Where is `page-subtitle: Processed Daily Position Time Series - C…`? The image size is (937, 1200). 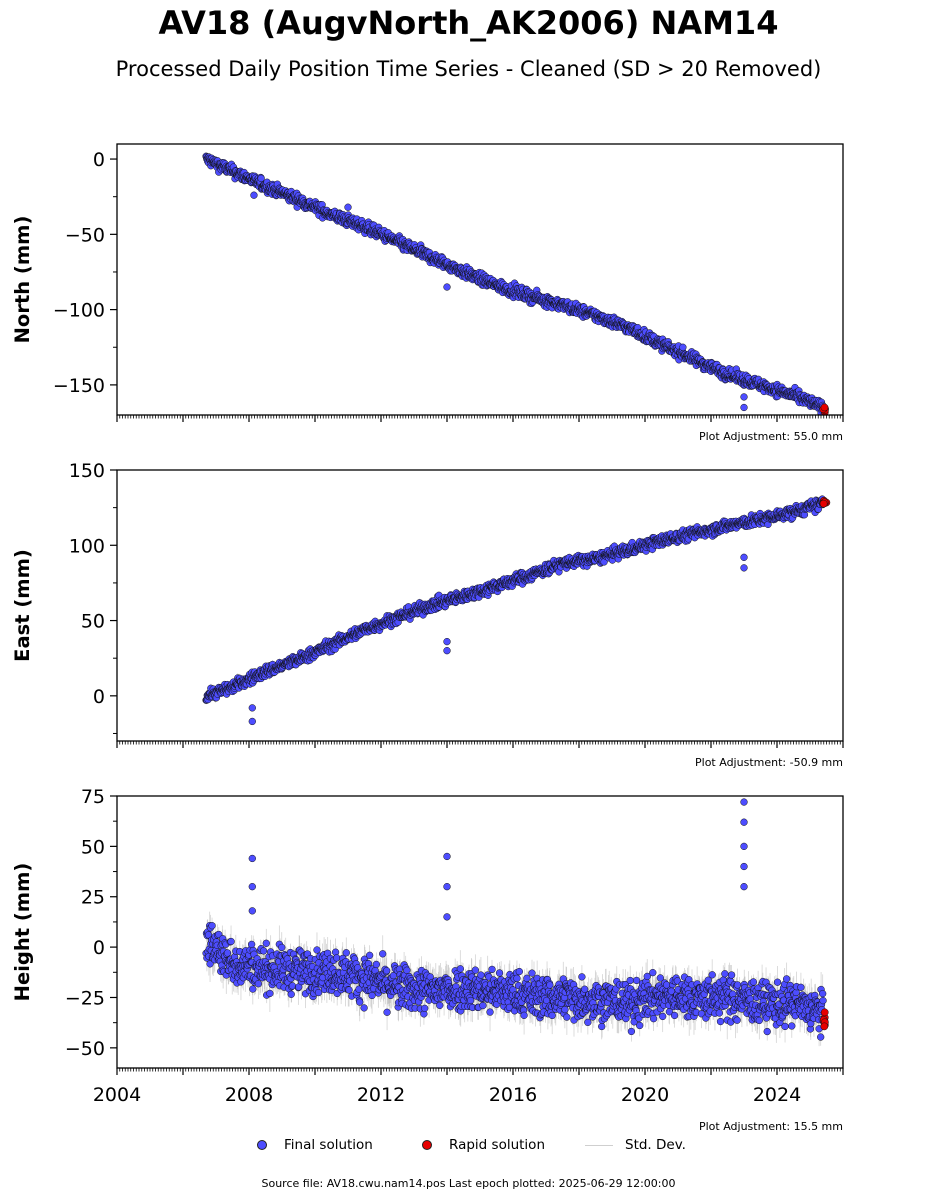
page-subtitle: Processed Daily Position Time Series - C… is located at coordinates (468, 69).